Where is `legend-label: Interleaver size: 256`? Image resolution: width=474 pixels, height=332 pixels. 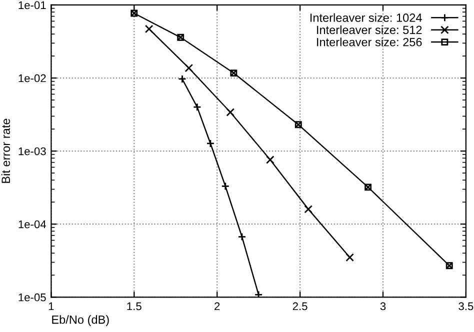
legend-label: Interleaver size: 256 is located at coordinates (369, 42).